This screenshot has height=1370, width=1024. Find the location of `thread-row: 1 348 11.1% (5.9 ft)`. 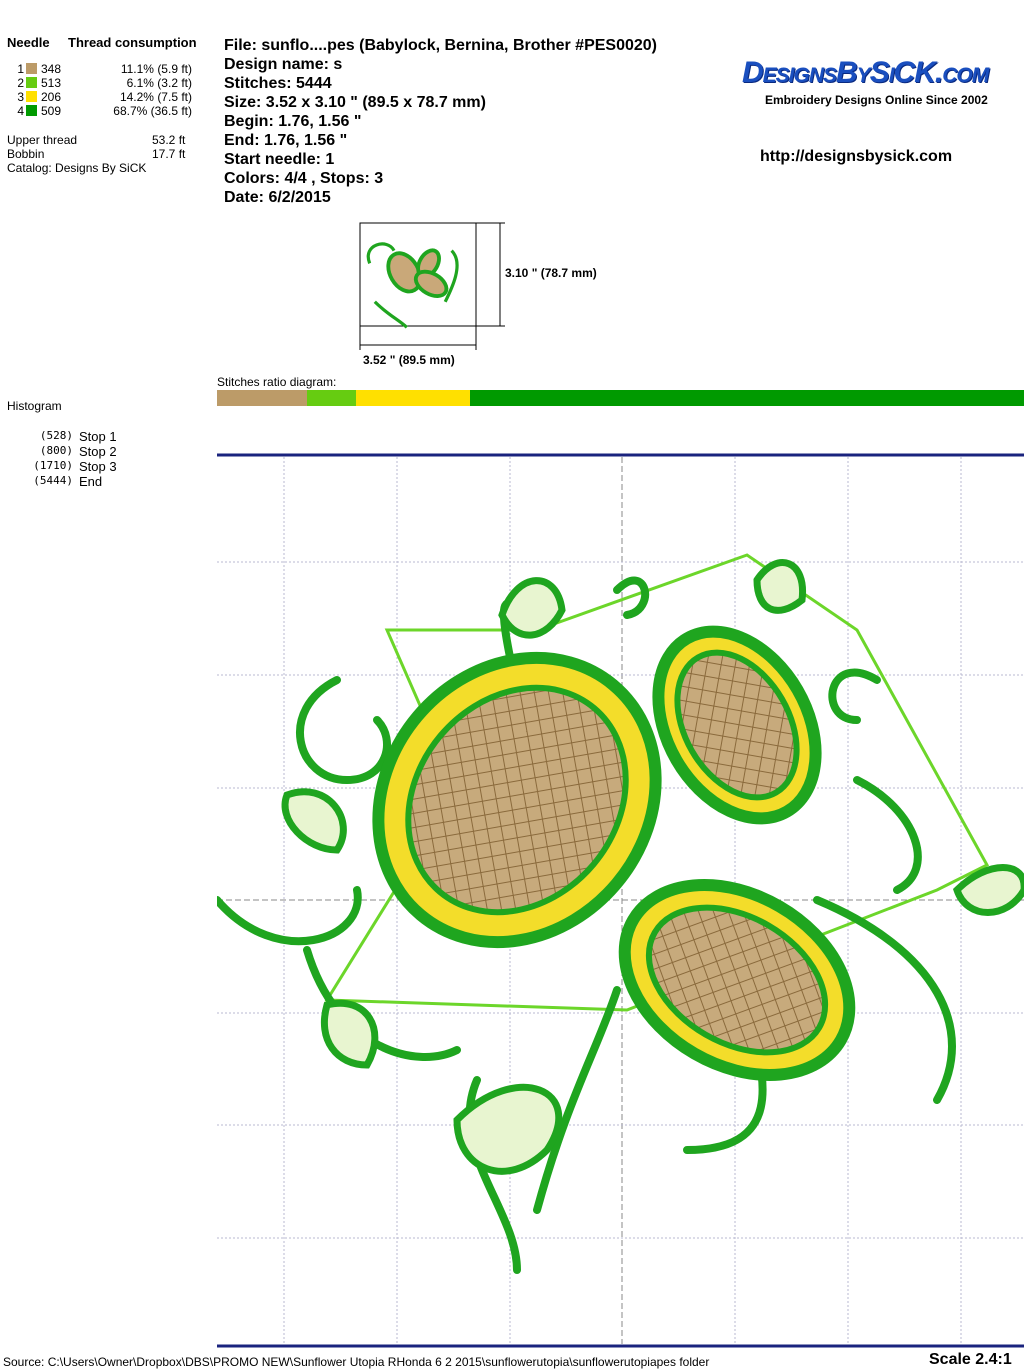

thread-row: 1 348 11.1% (5.9 ft) is located at coordinates (100, 69).